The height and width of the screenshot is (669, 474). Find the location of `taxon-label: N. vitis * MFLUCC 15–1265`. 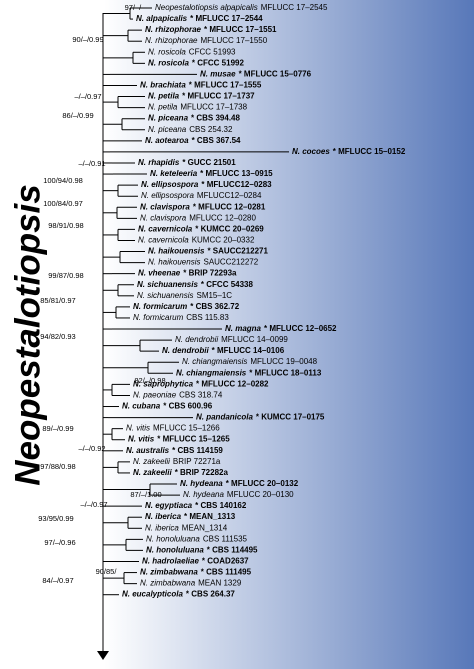

taxon-label: N. vitis * MFLUCC 15–1265 is located at coordinates (179, 439).